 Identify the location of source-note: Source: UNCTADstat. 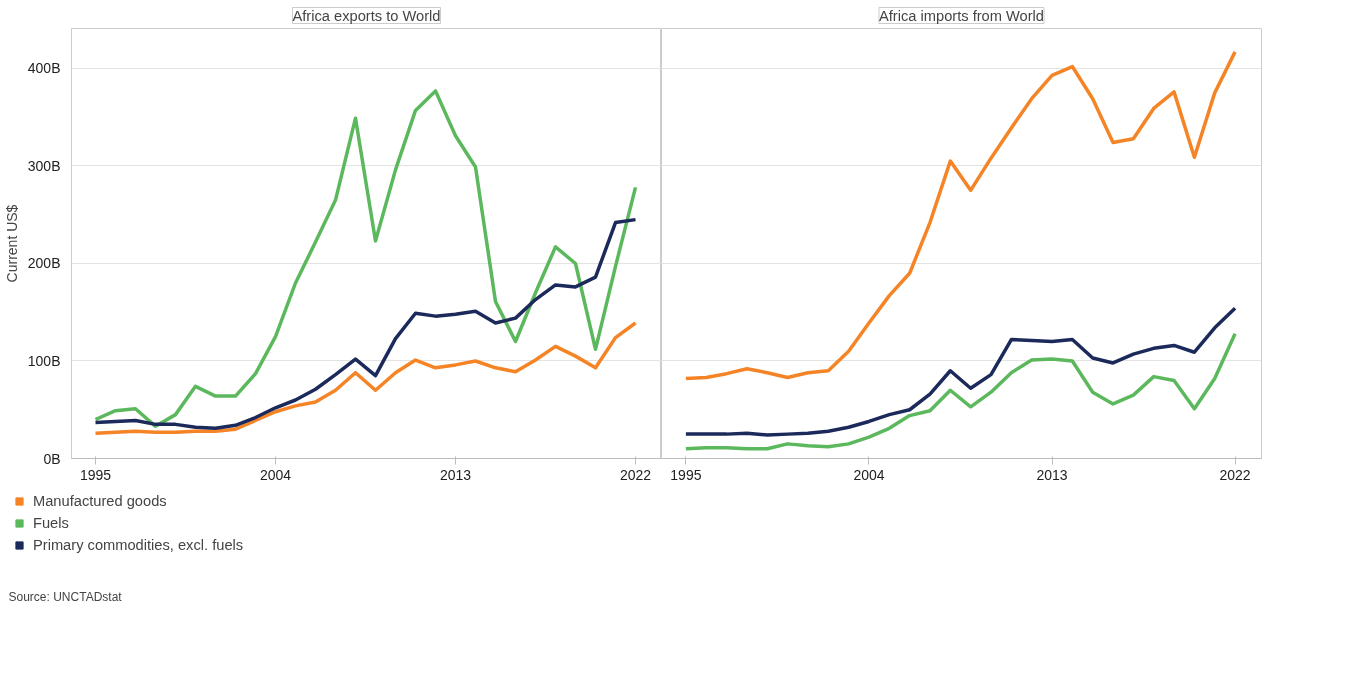
(65, 596).